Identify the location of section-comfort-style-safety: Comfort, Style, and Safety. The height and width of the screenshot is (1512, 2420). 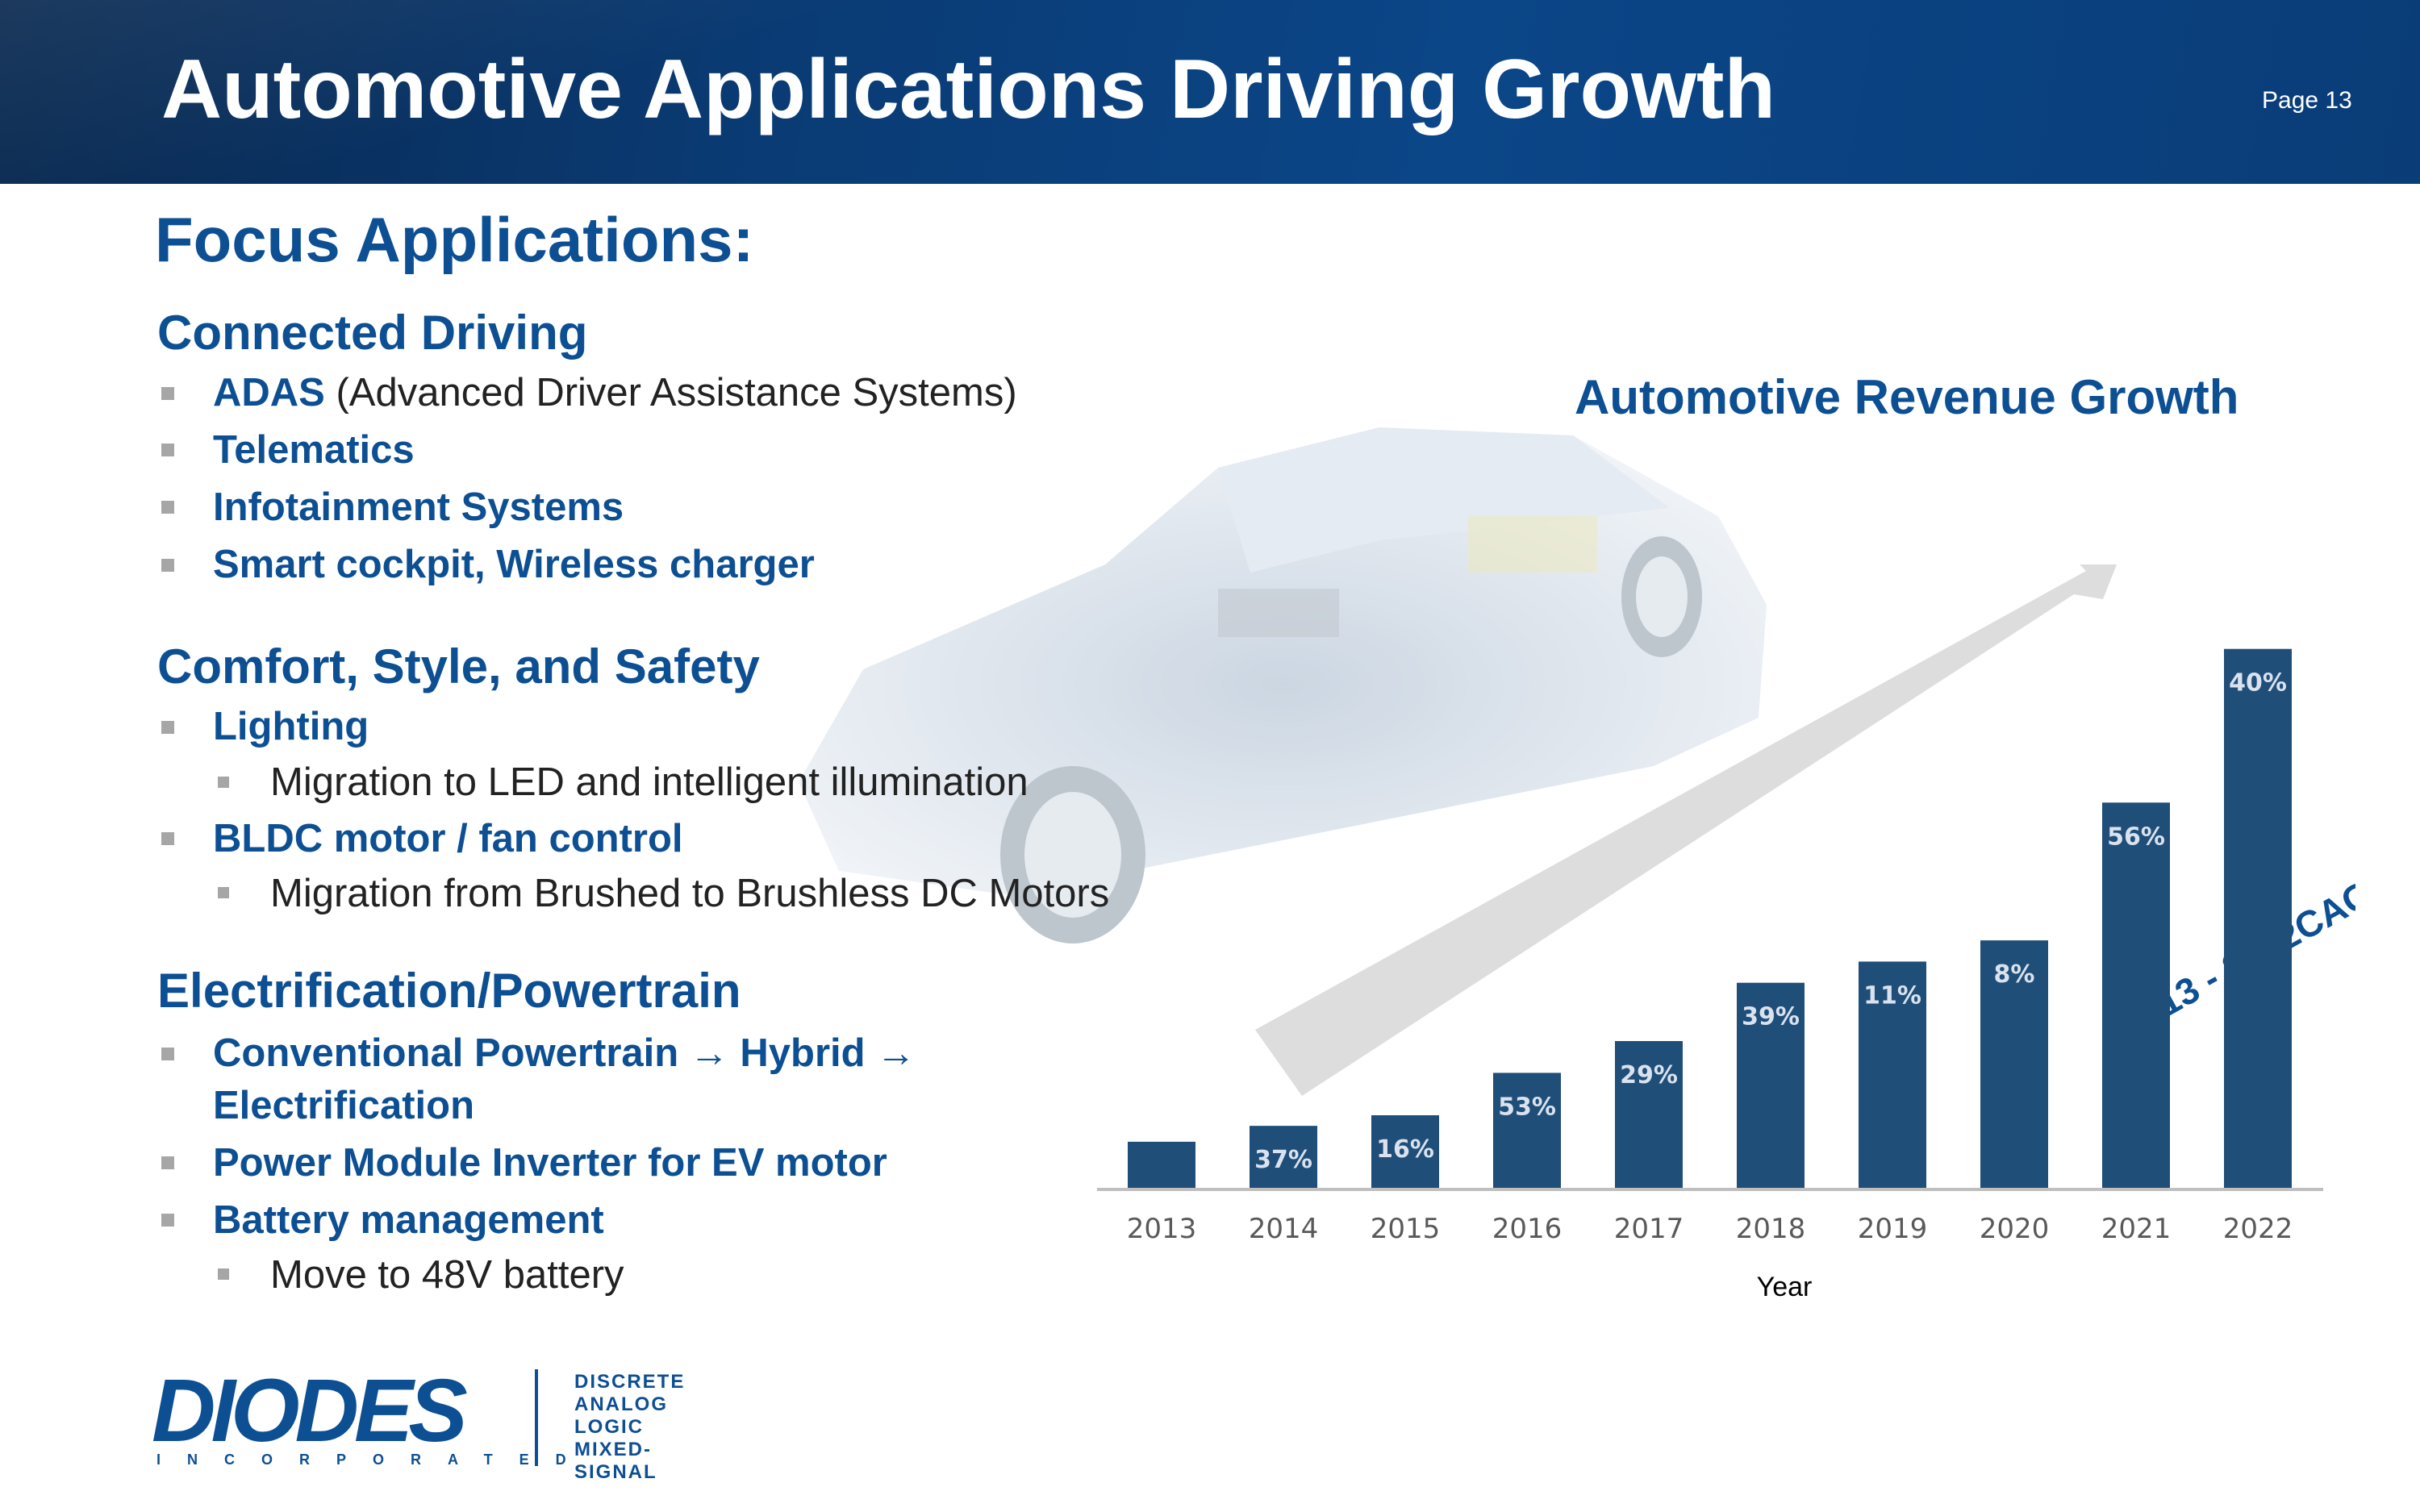
(458, 666).